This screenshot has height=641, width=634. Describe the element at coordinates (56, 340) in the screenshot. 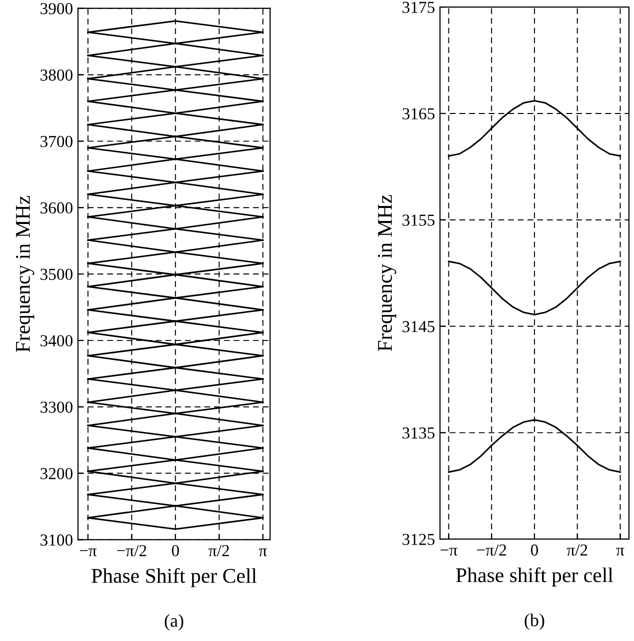

I see `y-tick-label: 3400` at that location.